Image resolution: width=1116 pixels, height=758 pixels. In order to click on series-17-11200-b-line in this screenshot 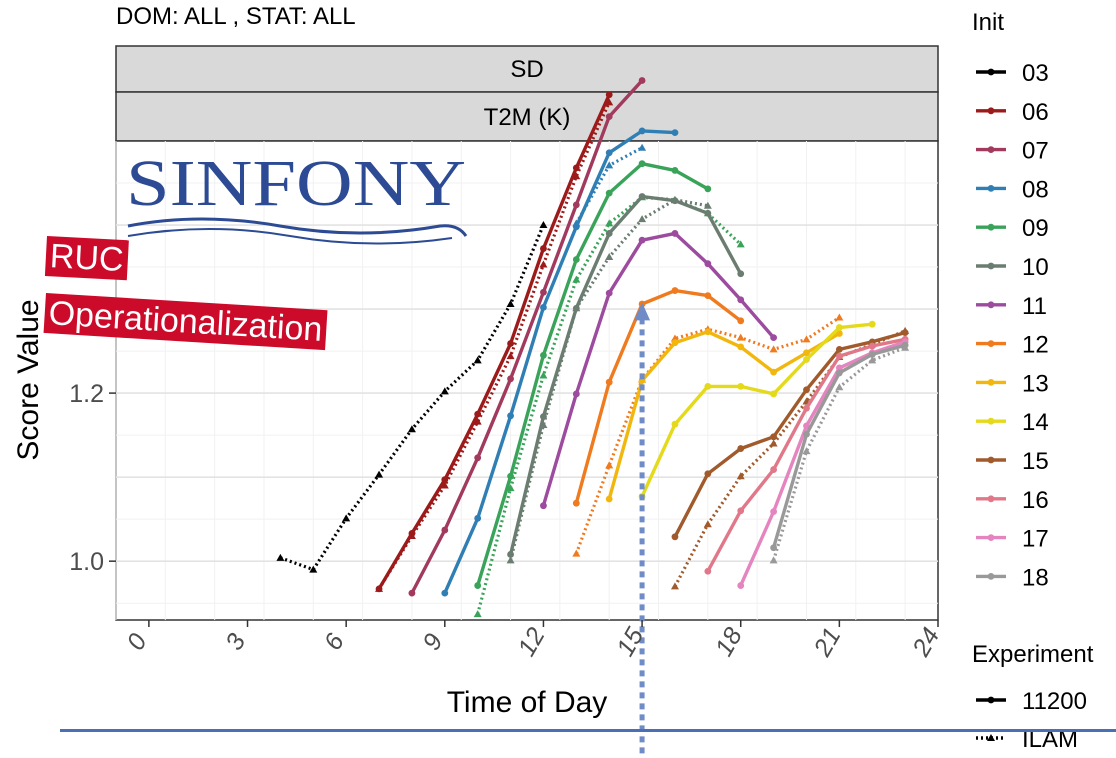, I will do `click(822, 463)`.